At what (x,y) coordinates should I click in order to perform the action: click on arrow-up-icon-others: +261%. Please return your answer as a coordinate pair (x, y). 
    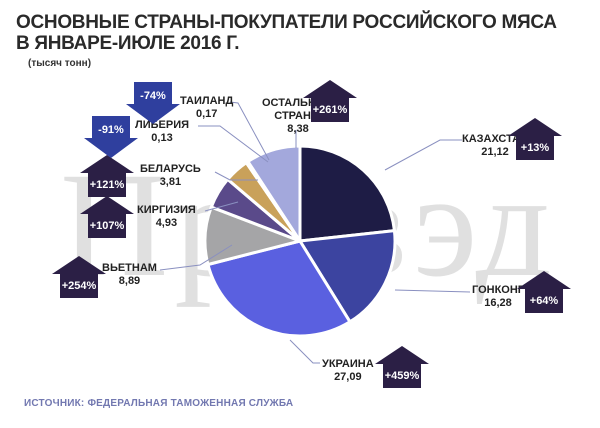
    Looking at the image, I should click on (330, 101).